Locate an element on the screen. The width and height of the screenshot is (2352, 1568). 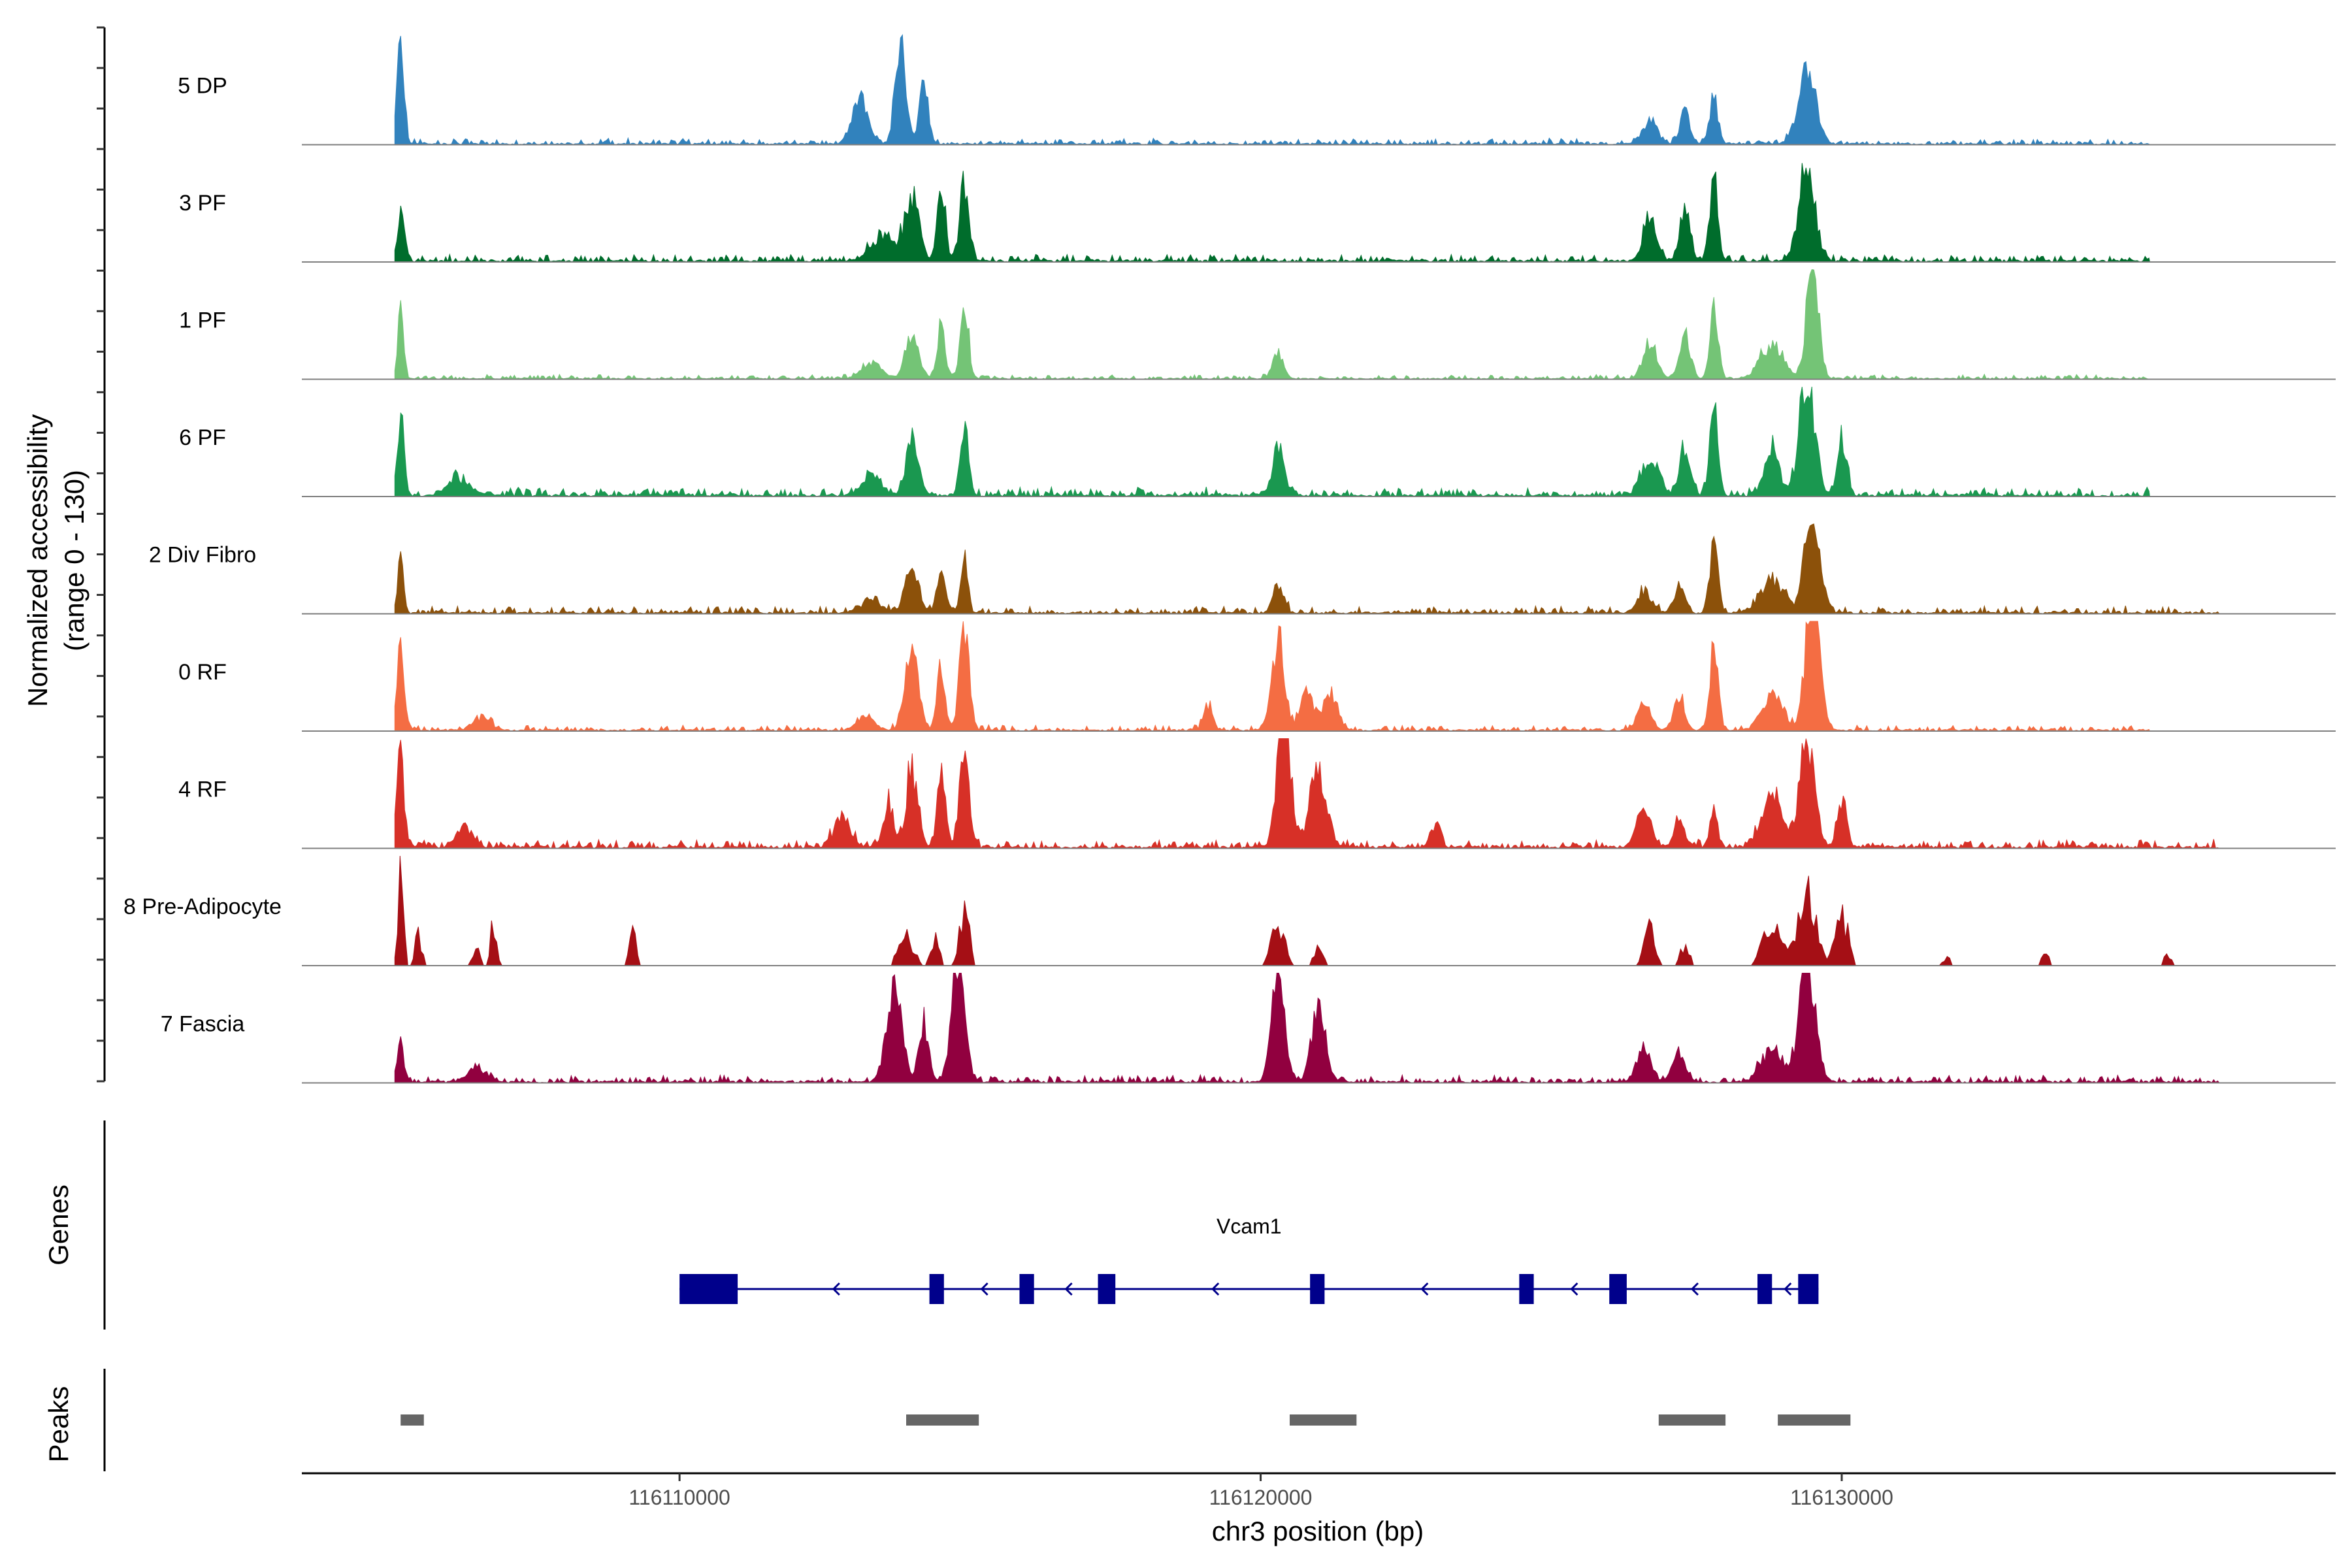
y-axis-range: (range 0 - 130) is located at coordinates (74, 560).